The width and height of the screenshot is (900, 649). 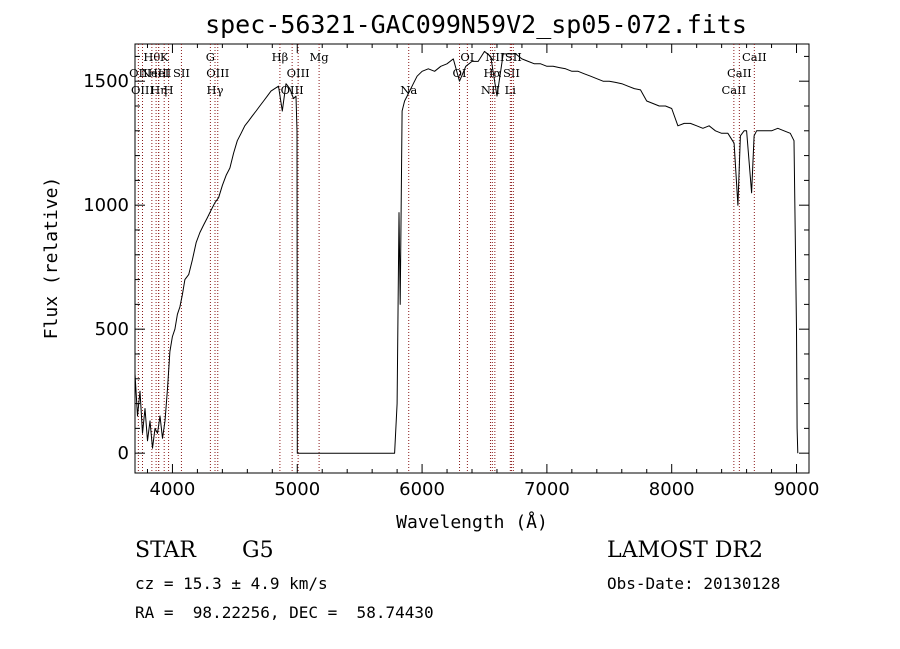 What do you see at coordinates (158, 90) in the screenshot?
I see `line-marker-label: Hη` at bounding box center [158, 90].